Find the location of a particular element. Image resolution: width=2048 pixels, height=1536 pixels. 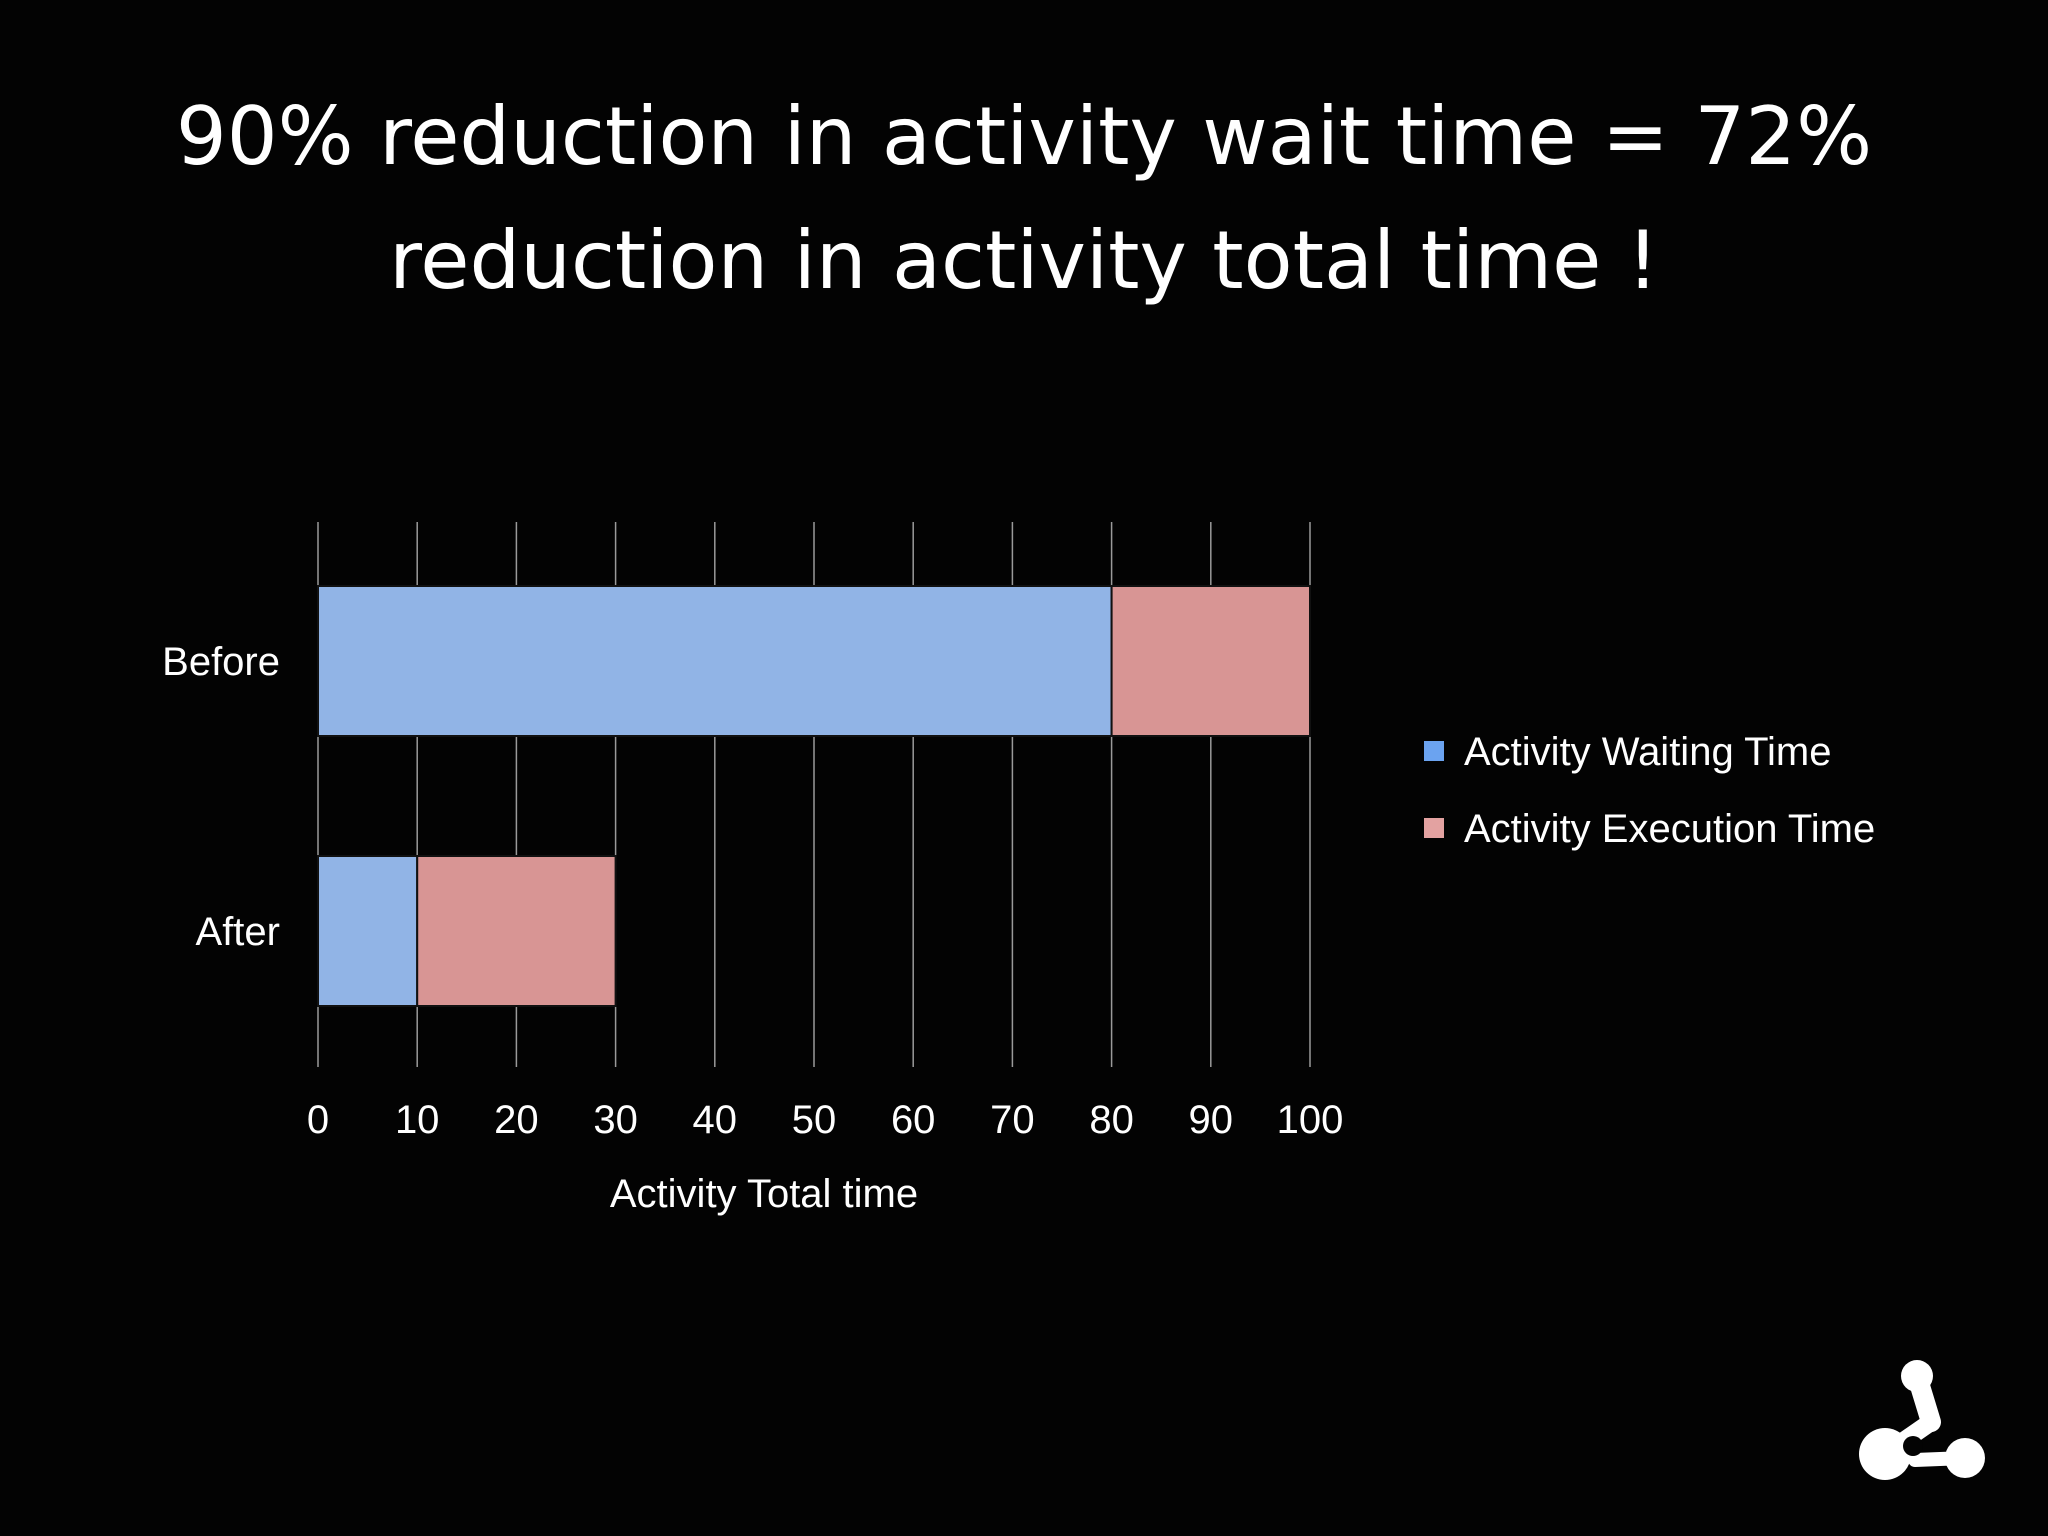

bar-before-waiting is located at coordinates (715, 661).